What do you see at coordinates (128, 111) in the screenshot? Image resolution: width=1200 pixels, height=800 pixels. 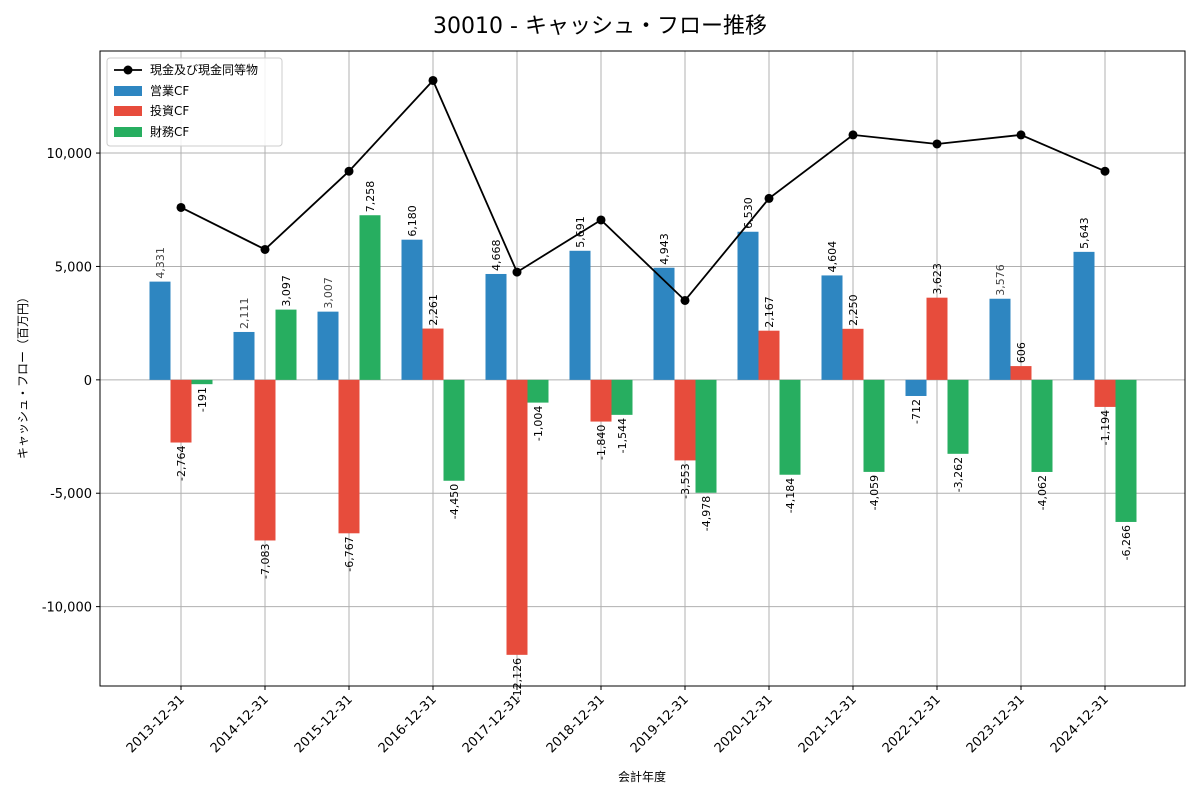 I see `legend-swatch-investing` at bounding box center [128, 111].